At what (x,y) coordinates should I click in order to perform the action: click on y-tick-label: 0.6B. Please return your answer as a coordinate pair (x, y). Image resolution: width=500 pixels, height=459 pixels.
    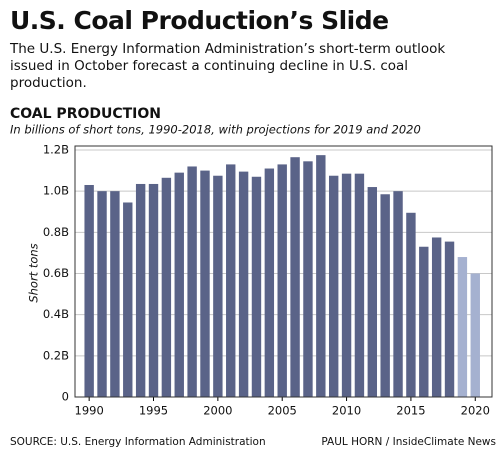
    Looking at the image, I should click on (56, 273).